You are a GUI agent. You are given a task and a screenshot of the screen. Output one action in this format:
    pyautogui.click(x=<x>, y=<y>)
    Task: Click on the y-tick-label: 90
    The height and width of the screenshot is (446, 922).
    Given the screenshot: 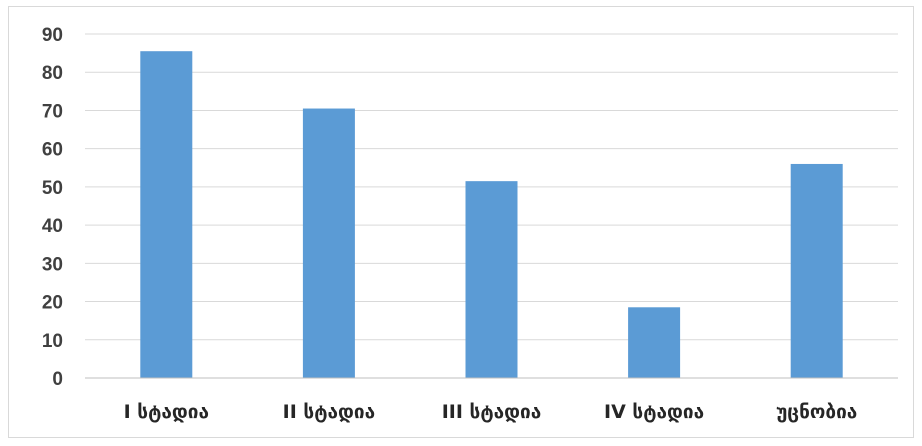 What is the action you would take?
    pyautogui.click(x=52, y=35)
    